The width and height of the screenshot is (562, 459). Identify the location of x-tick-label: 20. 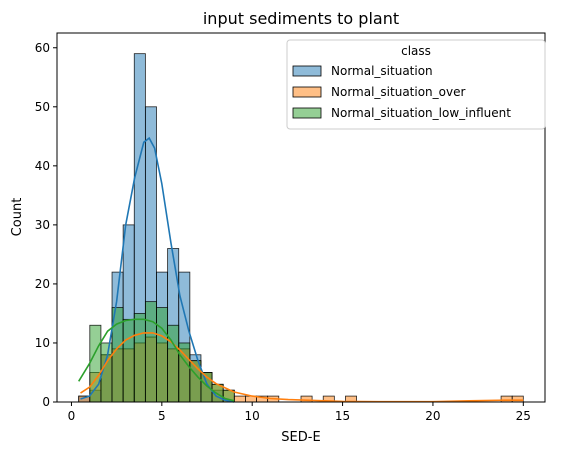
(432, 416).